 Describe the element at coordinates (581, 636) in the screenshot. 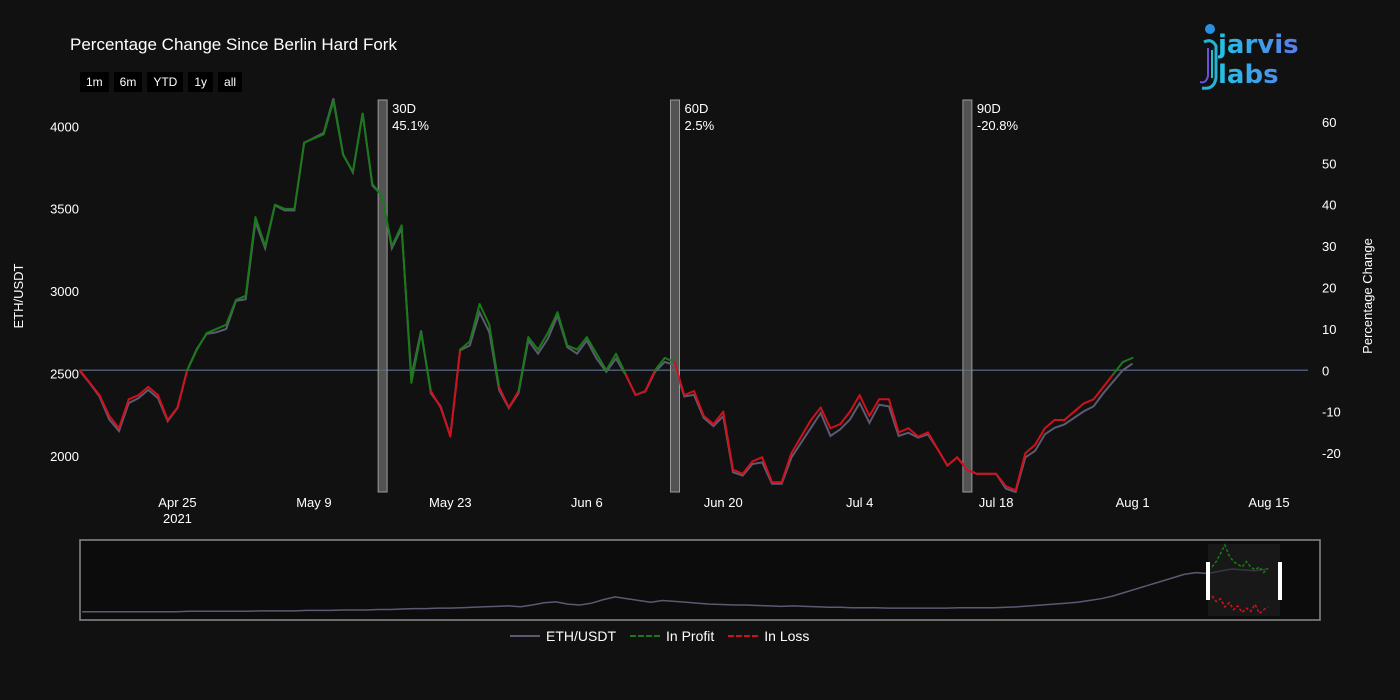

I see `legend-label-eth: ETH/USDT` at that location.